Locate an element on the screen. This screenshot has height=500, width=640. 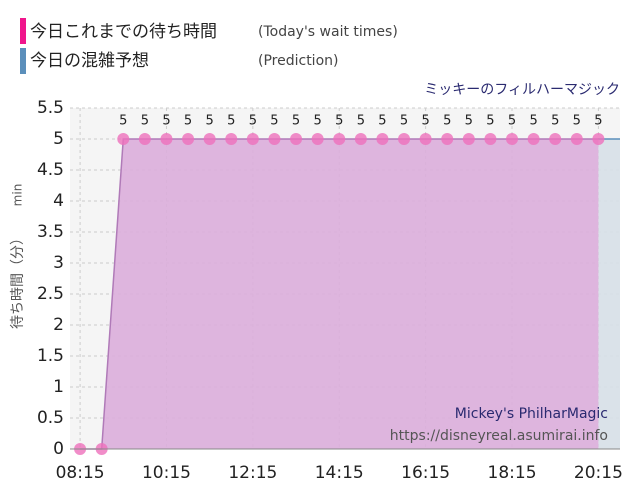
x-tick-label: 18:15 is located at coordinates (512, 473).